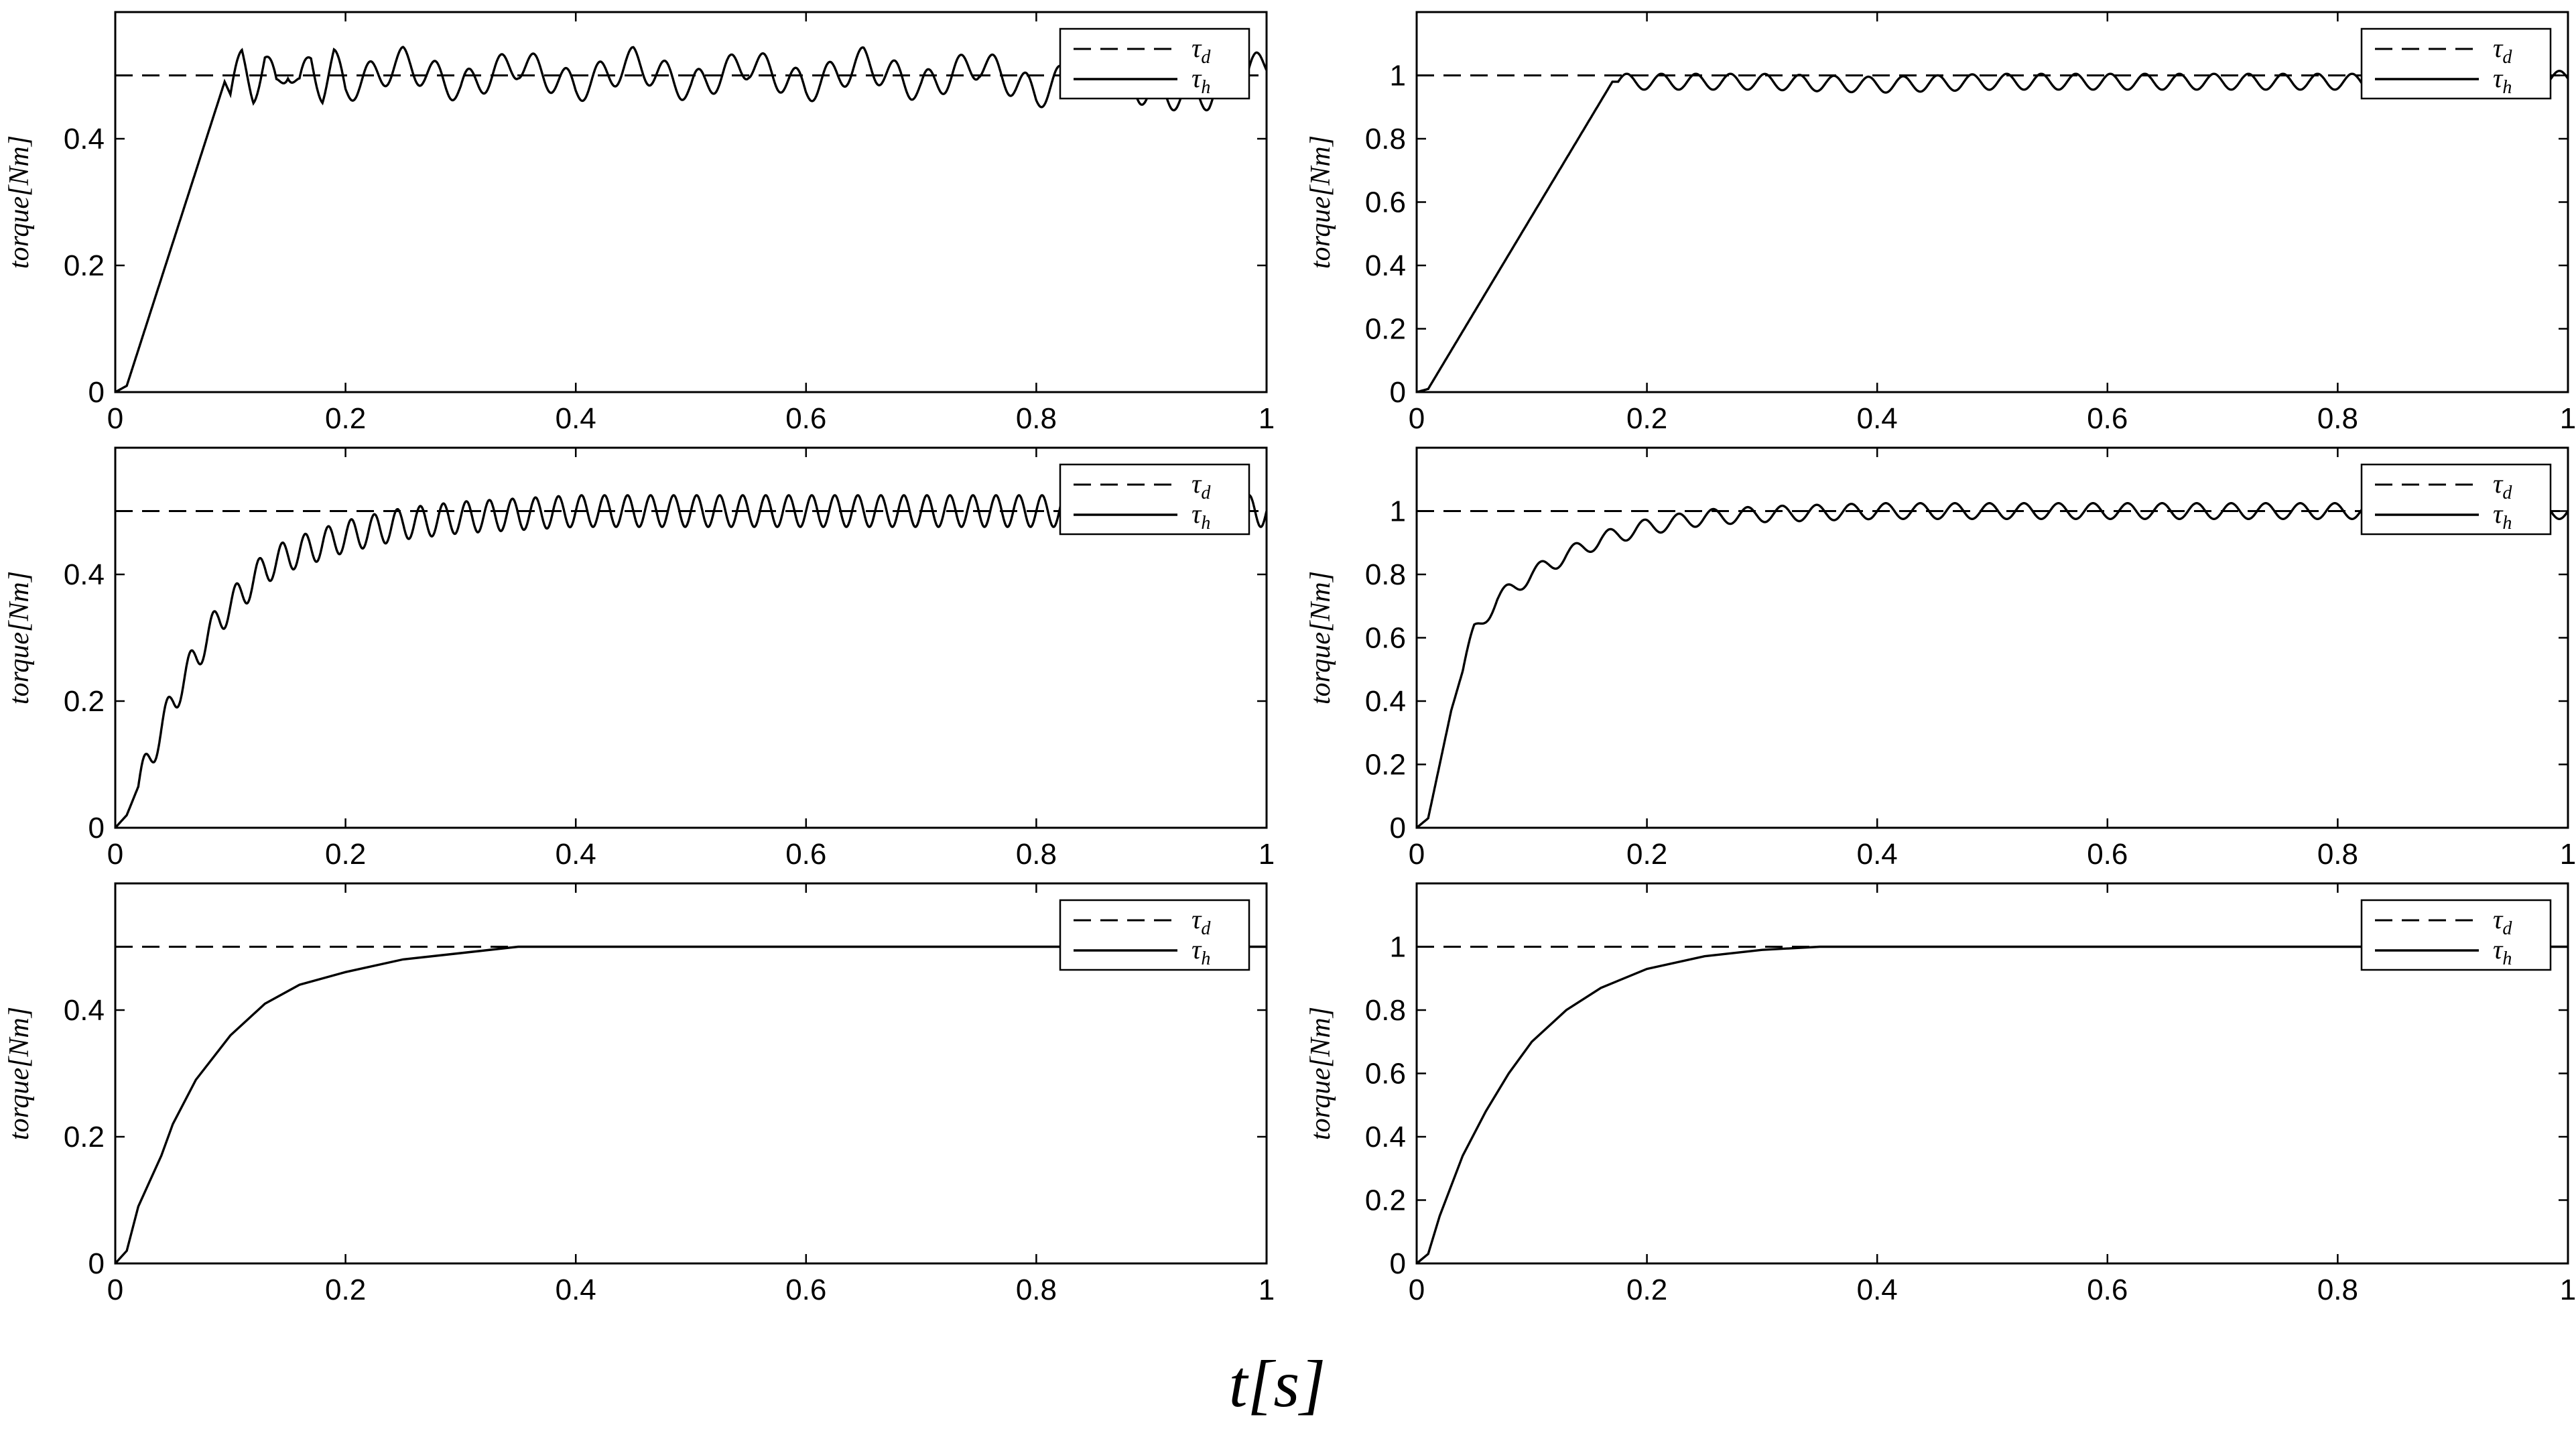  Describe the element at coordinates (1277, 1384) in the screenshot. I see `figure-xlabel: t[s]` at that location.